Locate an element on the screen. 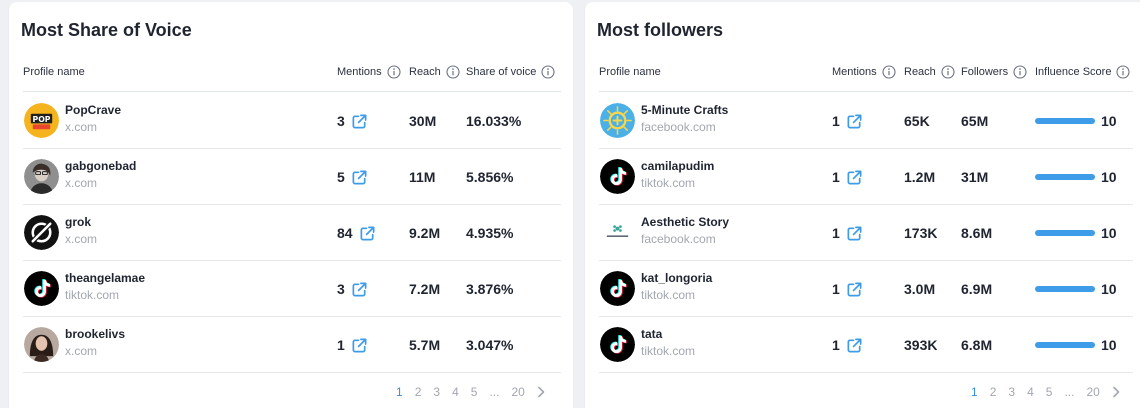 The width and height of the screenshot is (1140, 408). mentions-value: 84 is located at coordinates (345, 233).